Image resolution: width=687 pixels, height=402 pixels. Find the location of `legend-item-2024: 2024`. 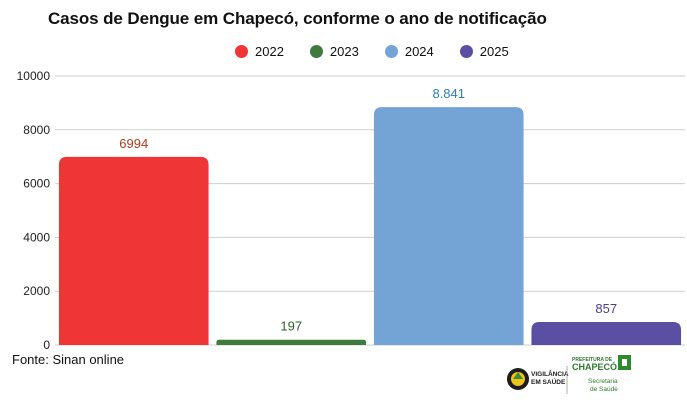

legend-item-2024: 2024 is located at coordinates (409, 51).